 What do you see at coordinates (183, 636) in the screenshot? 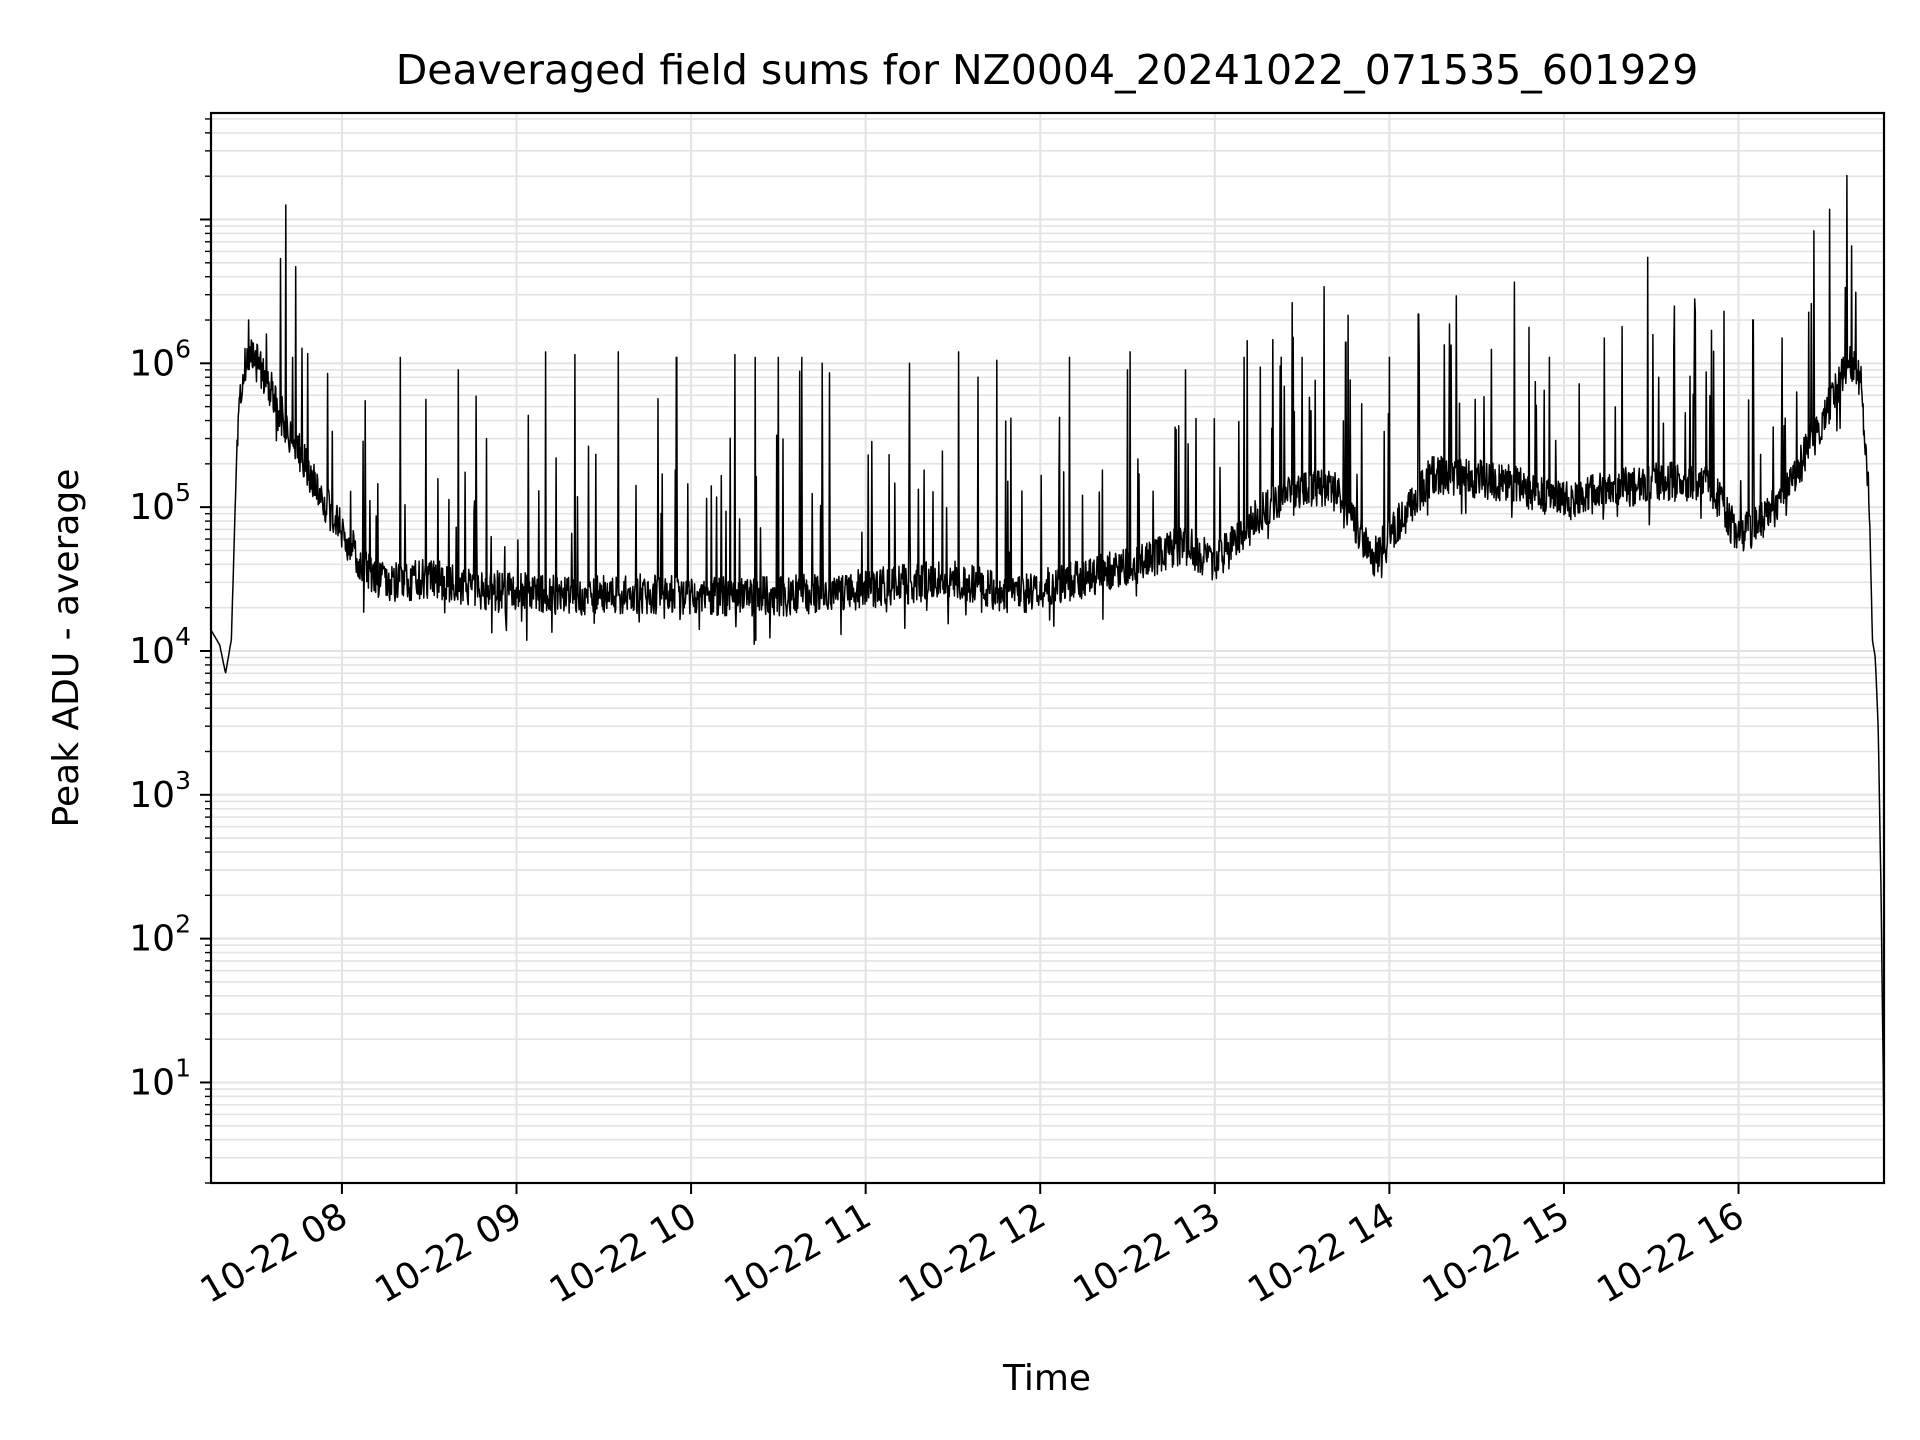
I see `y-tick-label-exponent: 4` at bounding box center [183, 636].